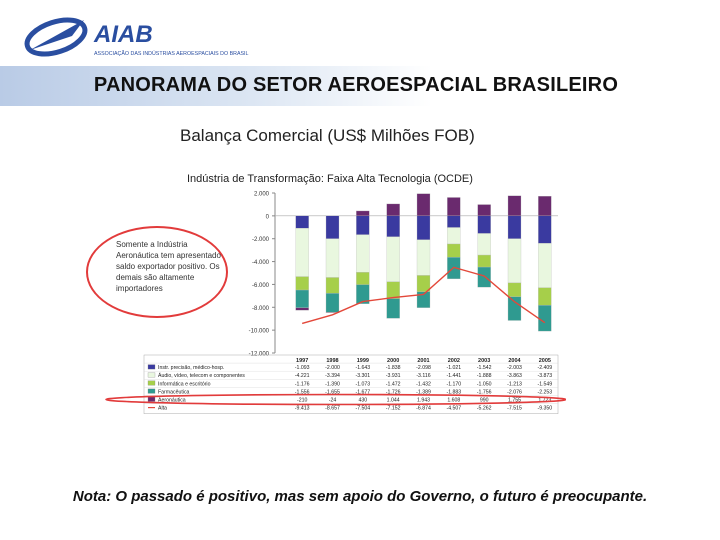 This screenshot has width=720, height=540. Describe the element at coordinates (423, 401) in the screenshot. I see `data-label: 1.943` at that location.